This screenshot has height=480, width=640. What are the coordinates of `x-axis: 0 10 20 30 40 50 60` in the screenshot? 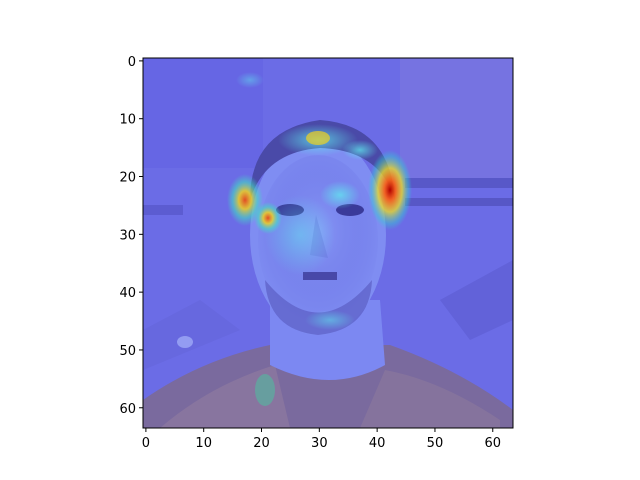 It's located at (321, 439).